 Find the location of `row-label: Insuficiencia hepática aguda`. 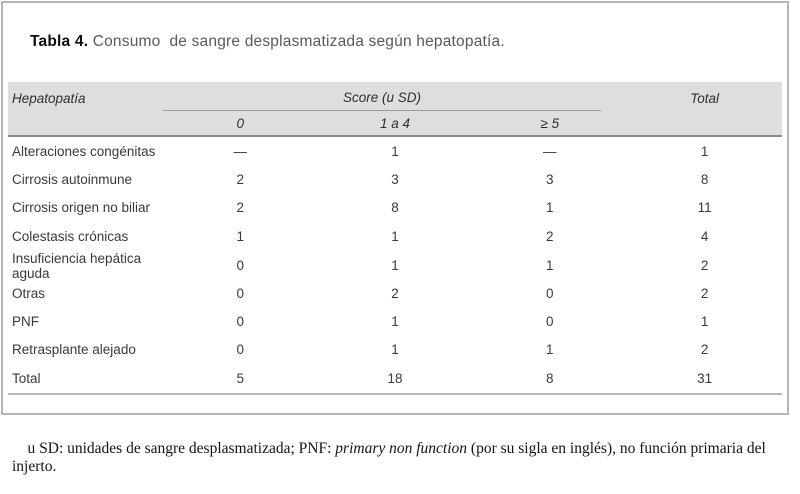

row-label: Insuficiencia hepática aguda is located at coordinates (77, 265).